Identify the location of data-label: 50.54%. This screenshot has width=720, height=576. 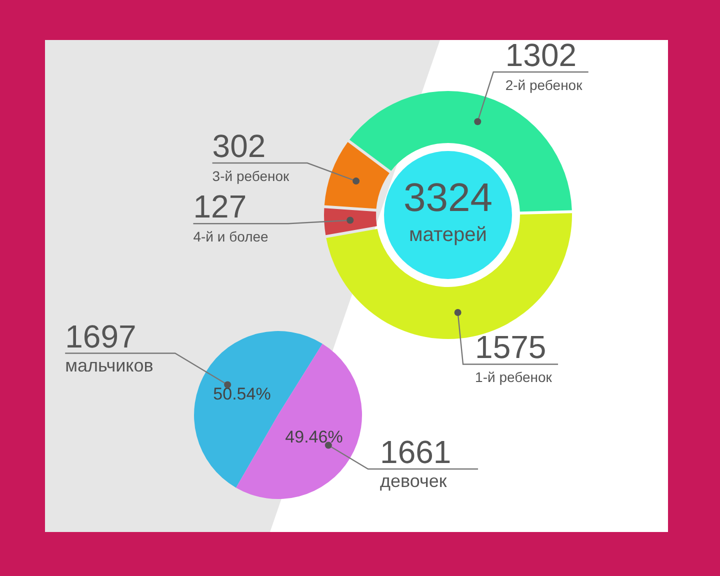
(242, 394).